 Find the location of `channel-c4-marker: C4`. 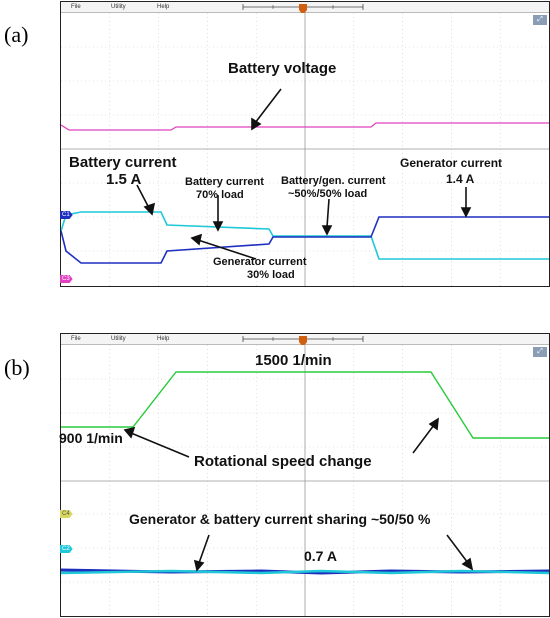

channel-c4-marker: C4 is located at coordinates (66, 514).